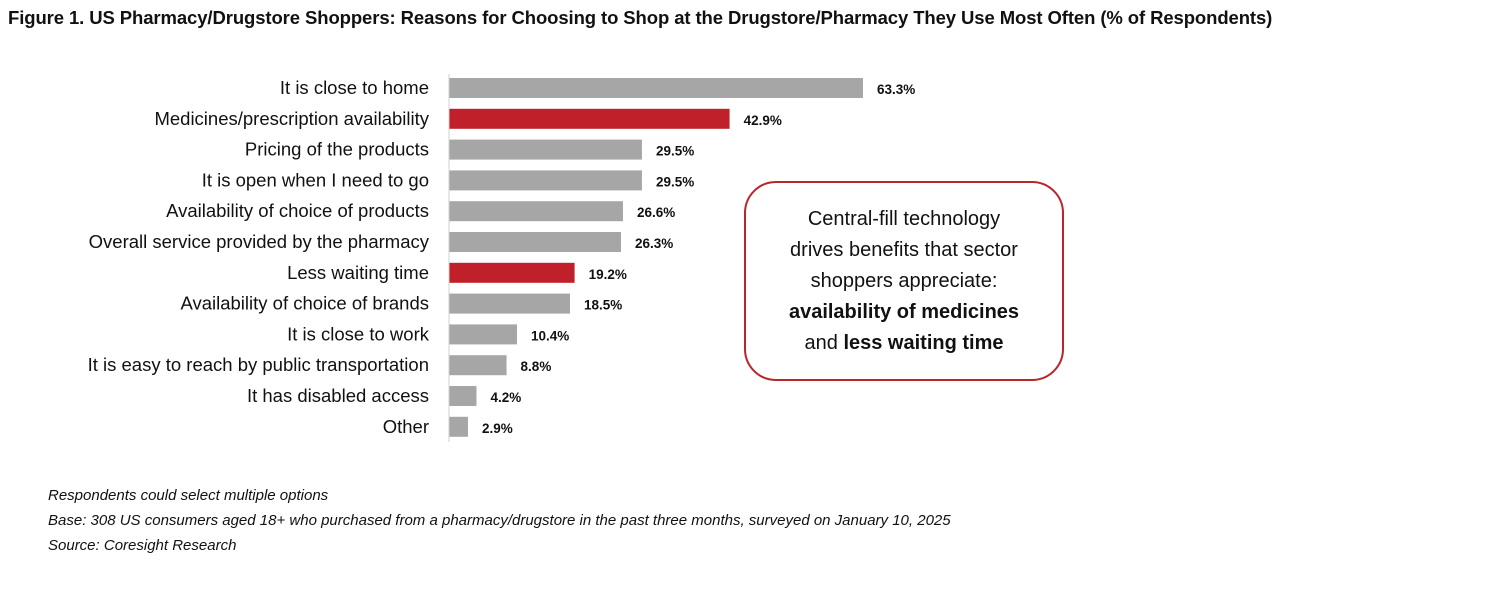 The image size is (1500, 600). I want to click on category-label: Other, so click(406, 426).